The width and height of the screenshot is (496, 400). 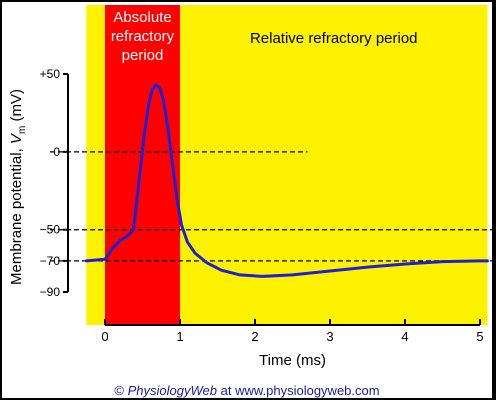 I want to click on region-label-1-line-0: Absolute, so click(x=142, y=17).